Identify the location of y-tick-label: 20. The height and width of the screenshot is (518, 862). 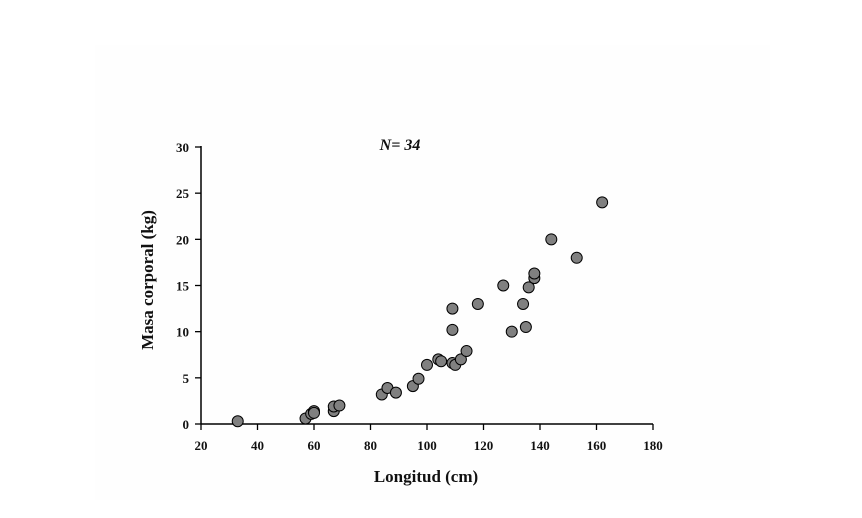
(182, 239).